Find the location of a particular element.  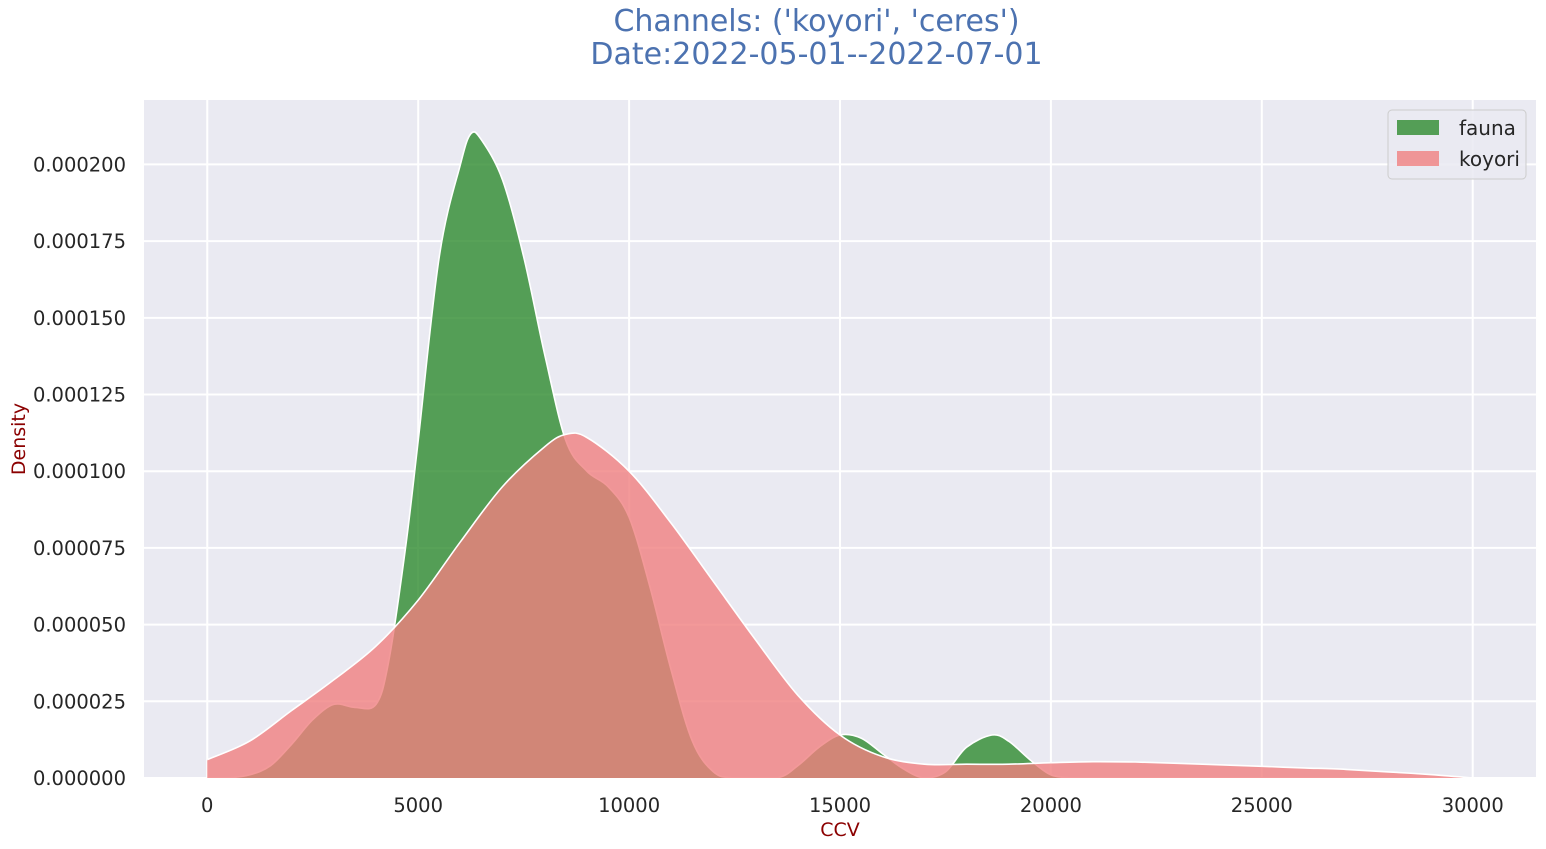

x-tick-label: 5000 is located at coordinates (418, 805).